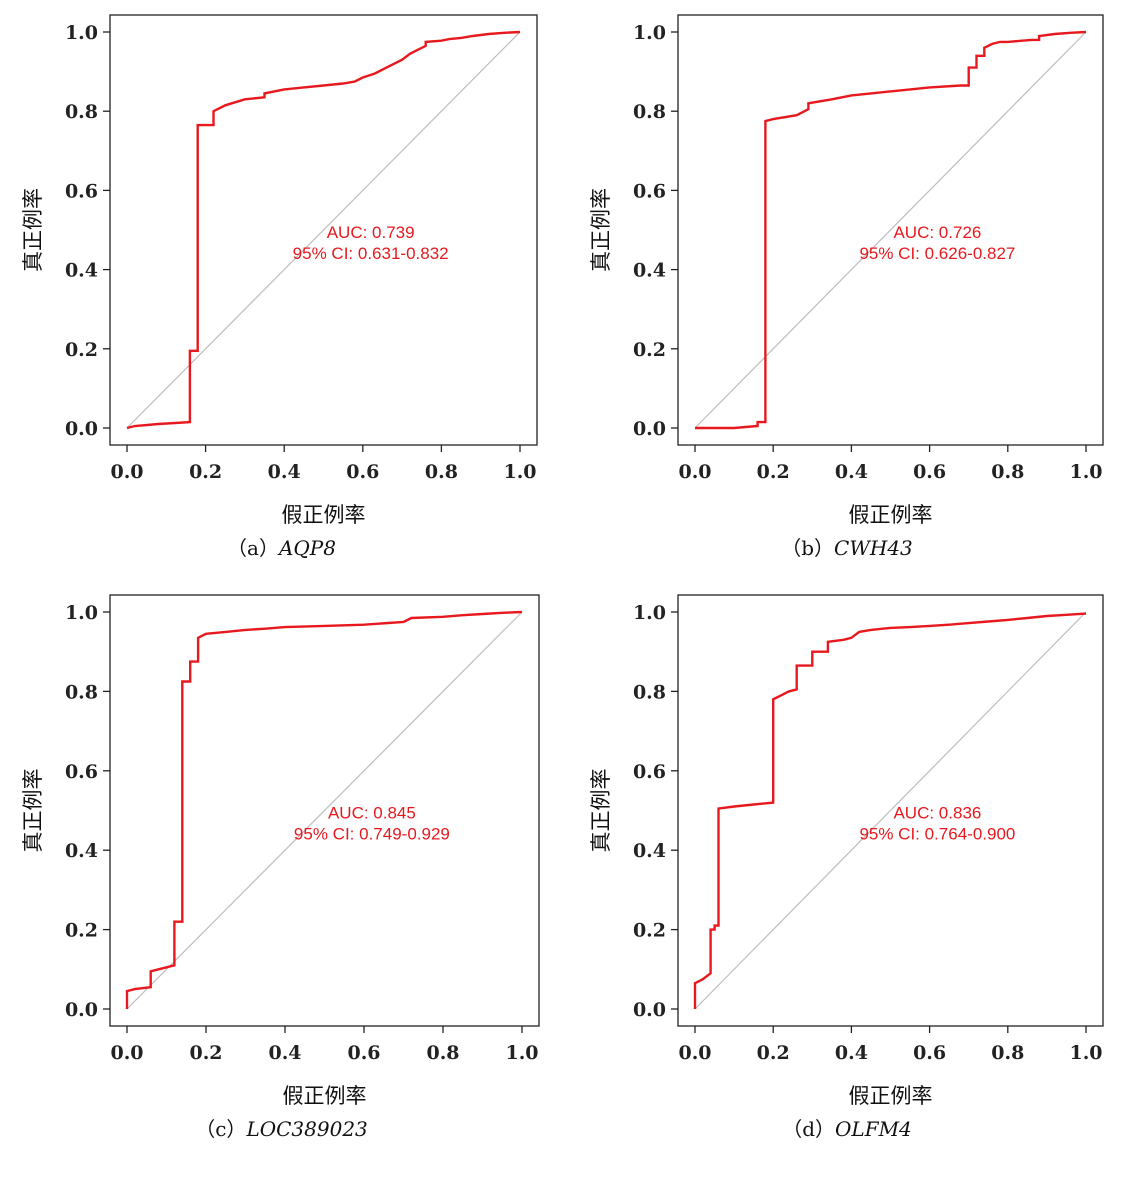 This screenshot has height=1186, width=1126. Describe the element at coordinates (126, 1053) in the screenshot. I see `x-tick-label-c-0: 0.0` at that location.